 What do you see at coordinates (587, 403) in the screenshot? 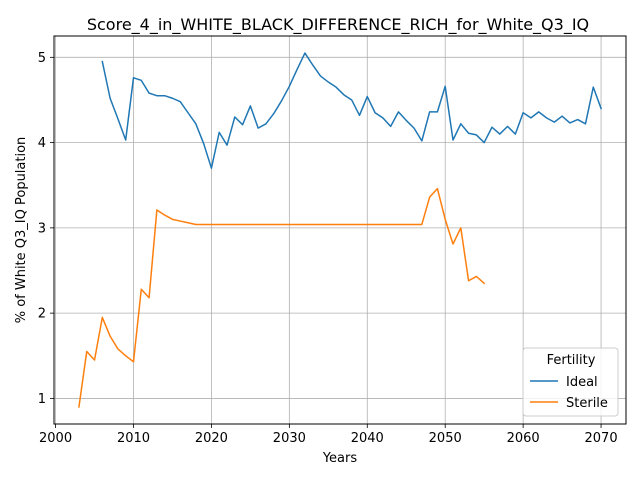
I see `legend-label-sterile: Sterile` at bounding box center [587, 403].